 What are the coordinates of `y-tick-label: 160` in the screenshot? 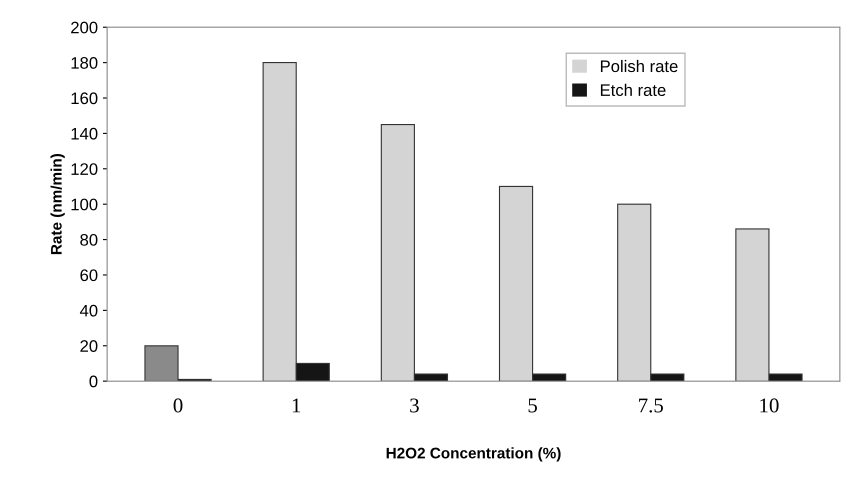 It's located at (85, 98).